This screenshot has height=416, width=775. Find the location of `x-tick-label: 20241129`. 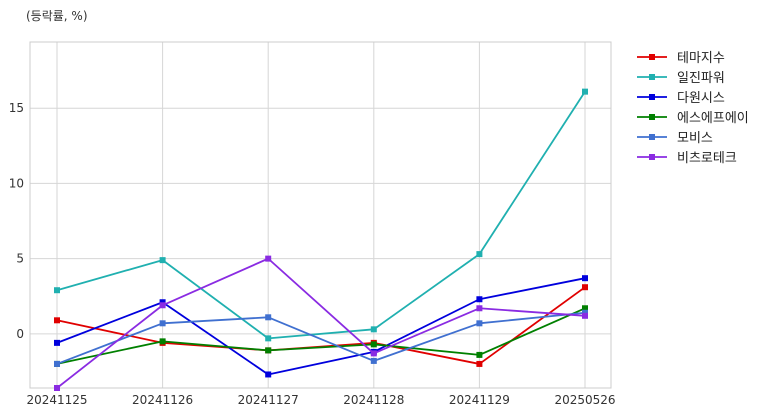

x-tick-label: 20241129 is located at coordinates (479, 400).